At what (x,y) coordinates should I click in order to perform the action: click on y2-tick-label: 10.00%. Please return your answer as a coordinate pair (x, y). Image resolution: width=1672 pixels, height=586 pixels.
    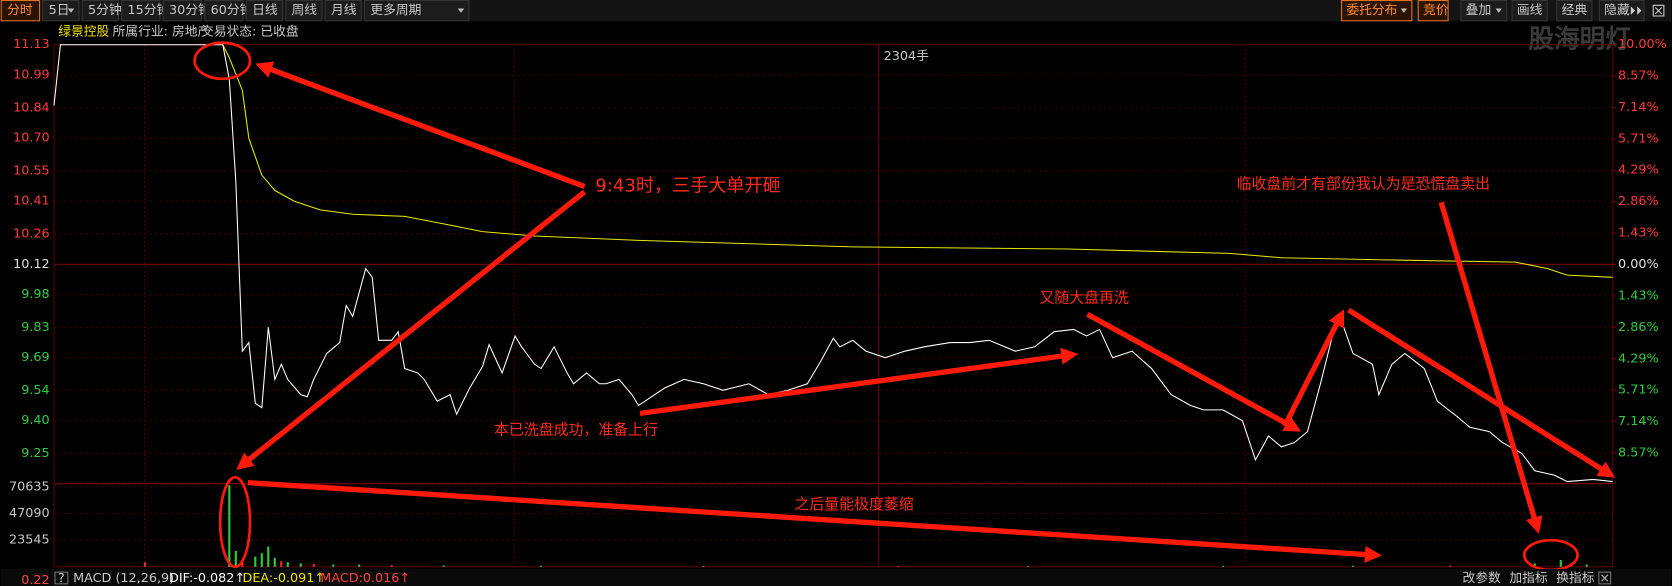
    Looking at the image, I should click on (1642, 44).